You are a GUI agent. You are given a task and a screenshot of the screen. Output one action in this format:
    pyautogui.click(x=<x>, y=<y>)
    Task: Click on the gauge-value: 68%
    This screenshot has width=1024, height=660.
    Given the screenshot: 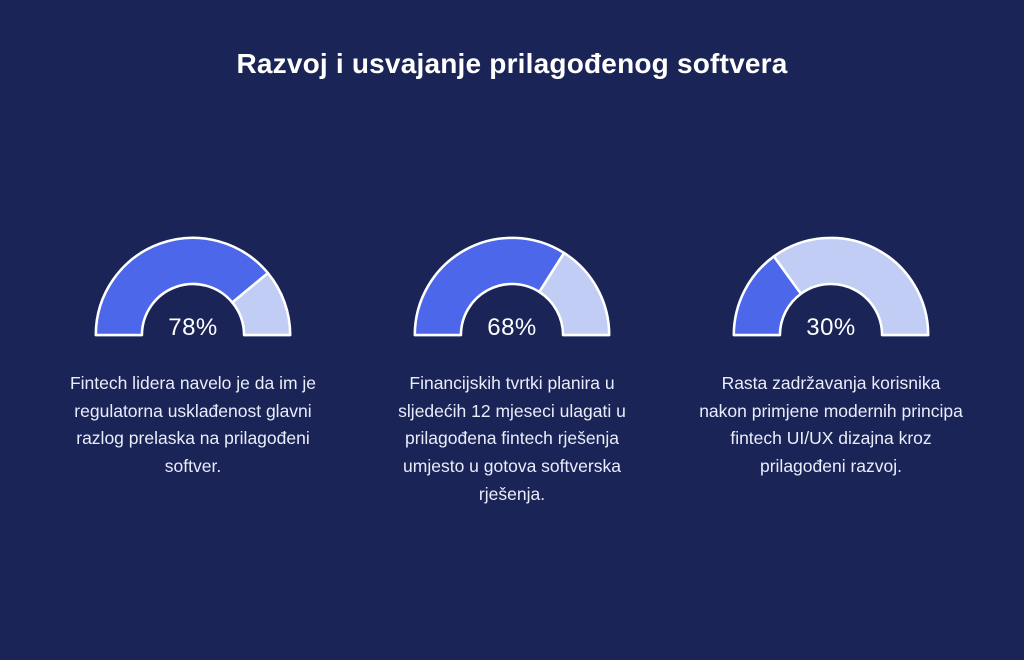 What is the action you would take?
    pyautogui.click(x=512, y=327)
    